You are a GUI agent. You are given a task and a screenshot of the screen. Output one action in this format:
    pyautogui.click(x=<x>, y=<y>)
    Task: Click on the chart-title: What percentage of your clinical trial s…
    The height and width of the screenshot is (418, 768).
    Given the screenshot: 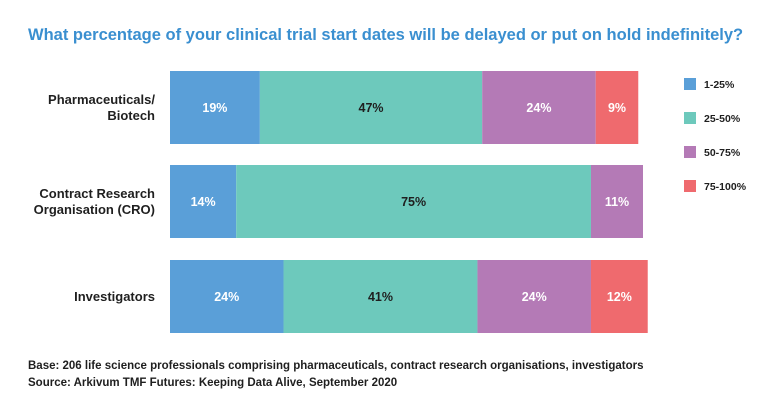 What is the action you would take?
    pyautogui.click(x=386, y=35)
    